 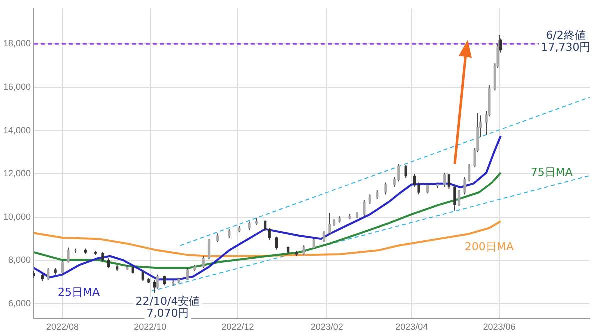 What do you see at coordinates (489, 247) in the screenshot?
I see `series-label: 200日MA` at bounding box center [489, 247].